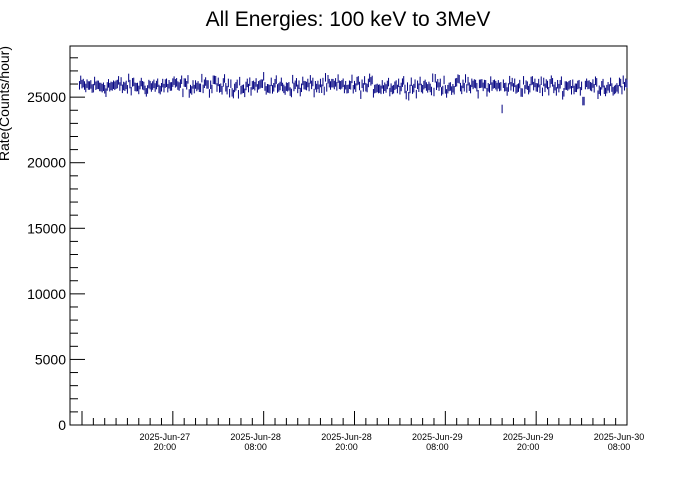 The width and height of the screenshot is (696, 477). I want to click on x-tick-label-date: 2025-Jun-30, so click(619, 437).